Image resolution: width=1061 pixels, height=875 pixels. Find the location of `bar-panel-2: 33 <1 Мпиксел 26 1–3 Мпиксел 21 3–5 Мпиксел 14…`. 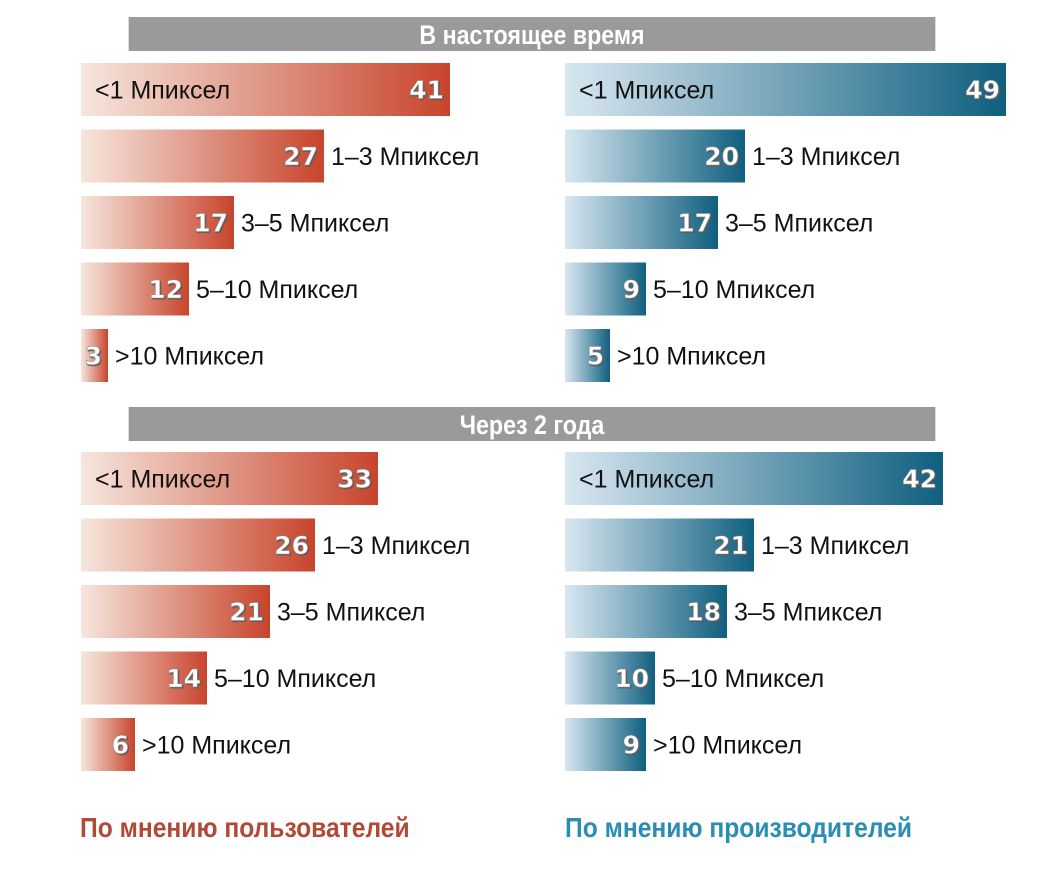

bar-panel-2: 33 <1 Мпиксел 26 1–3 Мпиксел 21 3–5 Мпиксел 14… is located at coordinates (275, 611).